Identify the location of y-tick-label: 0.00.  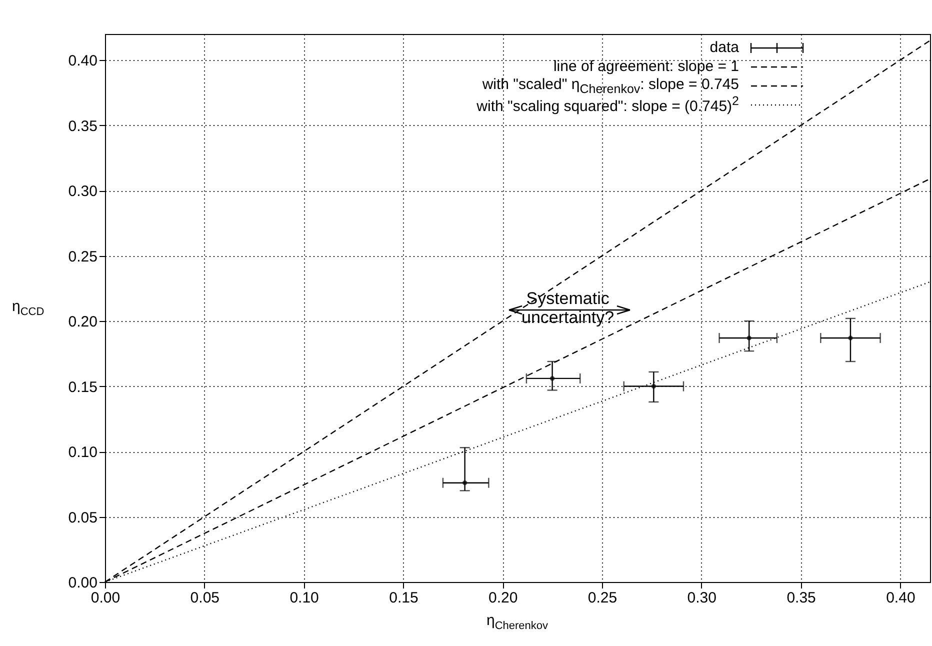
(83, 583).